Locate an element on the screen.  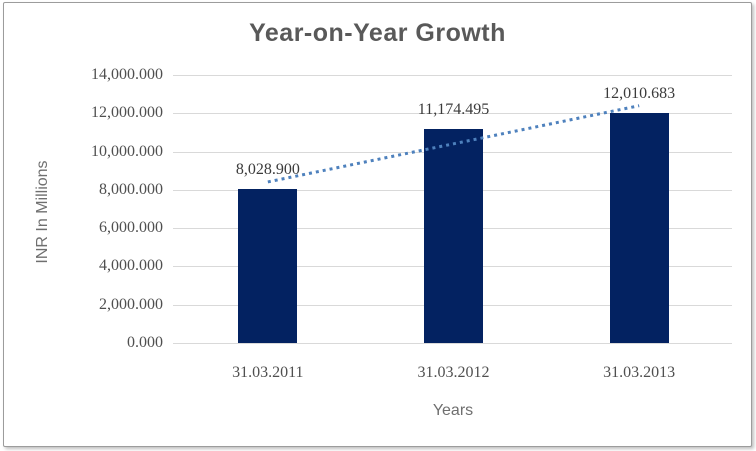
data-label: 8,028.900 is located at coordinates (267, 170).